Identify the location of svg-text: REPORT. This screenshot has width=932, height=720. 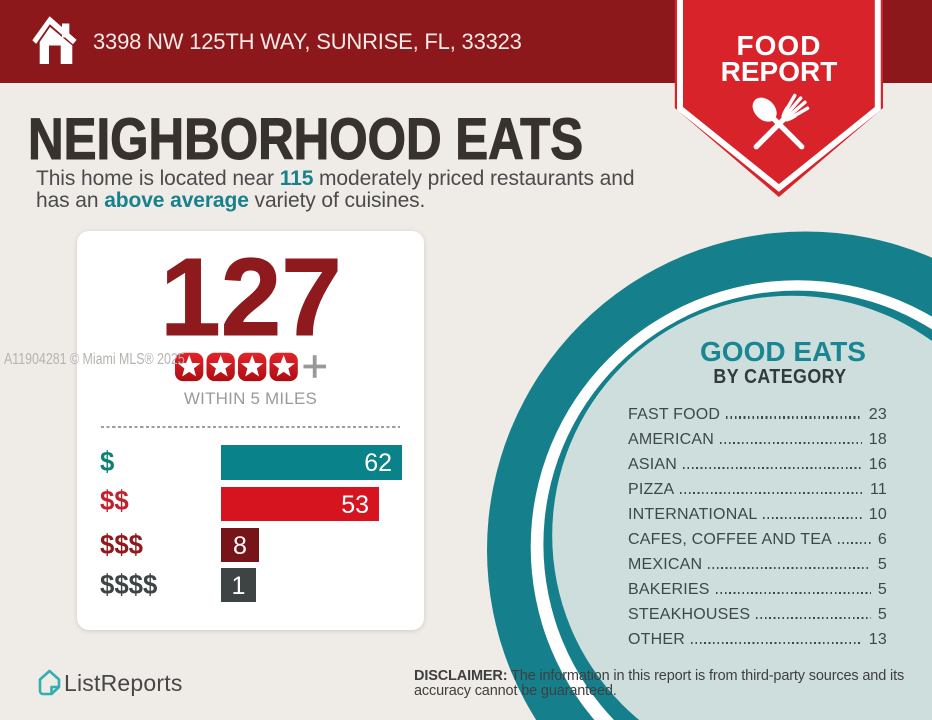
(779, 71).